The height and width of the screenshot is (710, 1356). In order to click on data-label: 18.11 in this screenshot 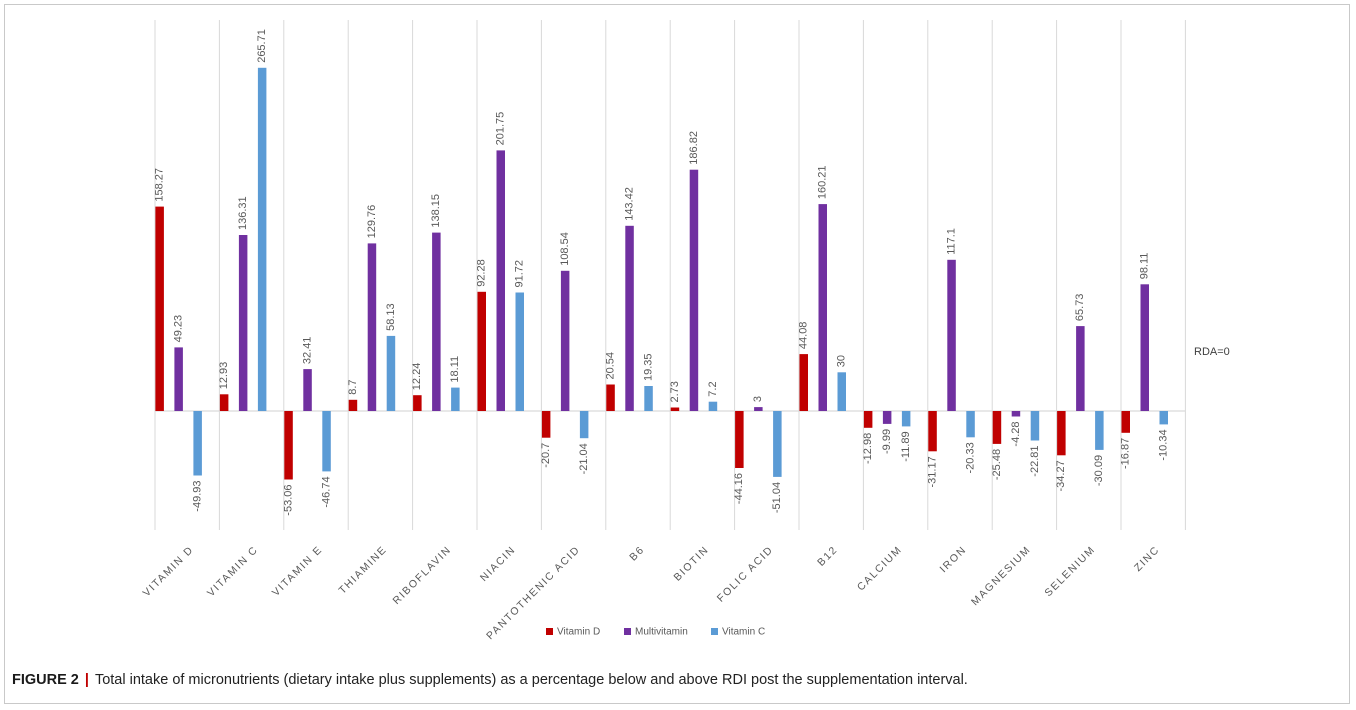, I will do `click(455, 369)`.